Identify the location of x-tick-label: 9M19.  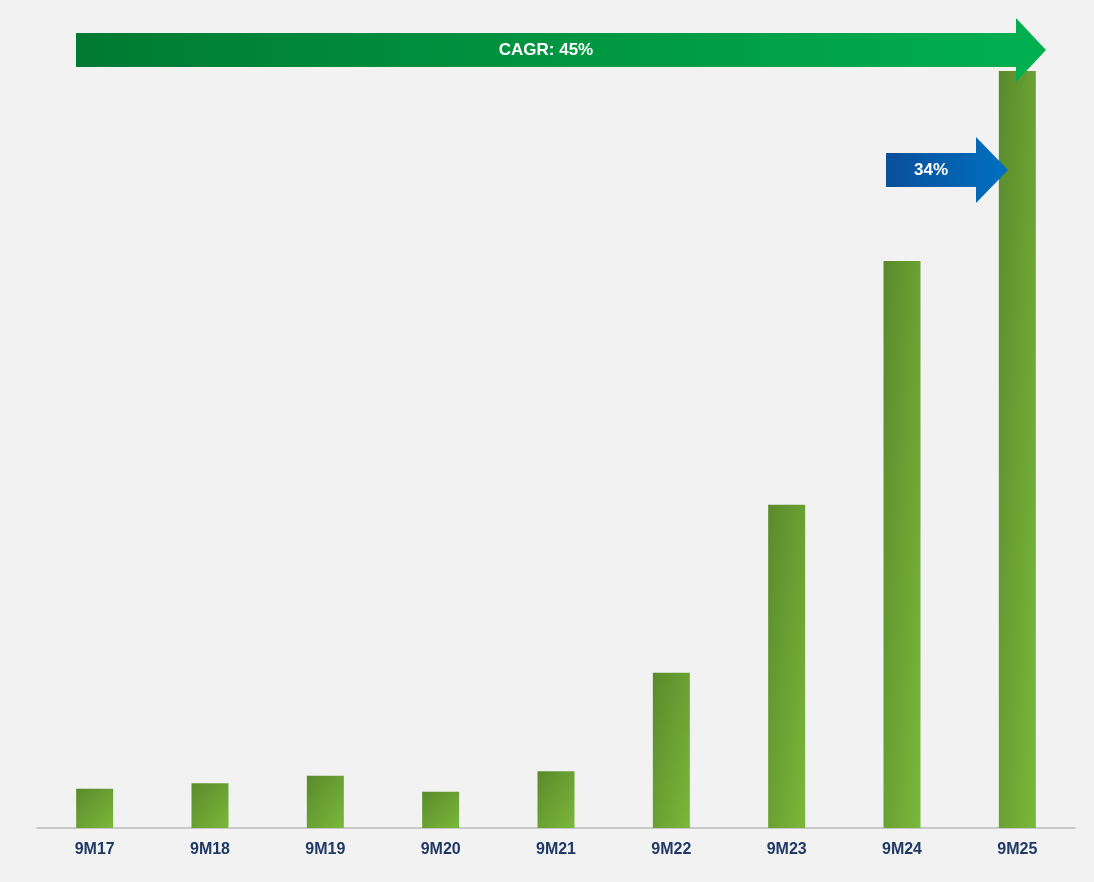
(325, 848).